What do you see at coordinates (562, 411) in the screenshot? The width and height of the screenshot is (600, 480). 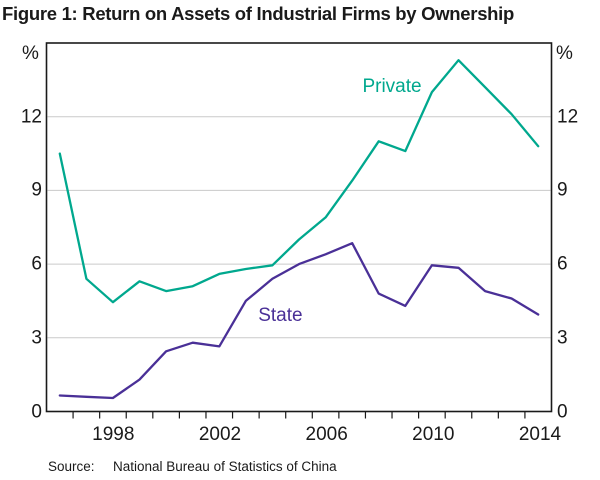 I see `y-tick-label-right-0: 0` at bounding box center [562, 411].